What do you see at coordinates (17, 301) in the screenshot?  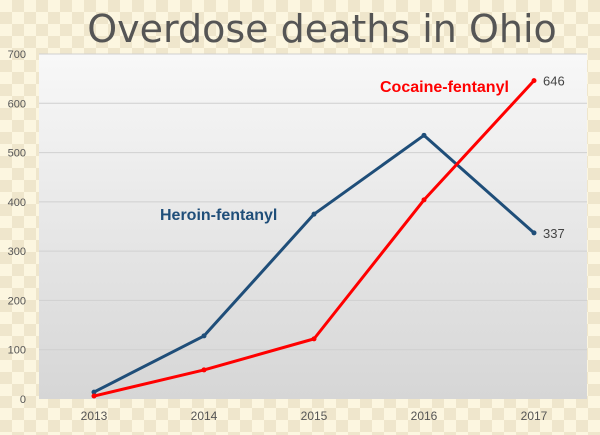 I see `y-tick-label: 200` at bounding box center [17, 301].